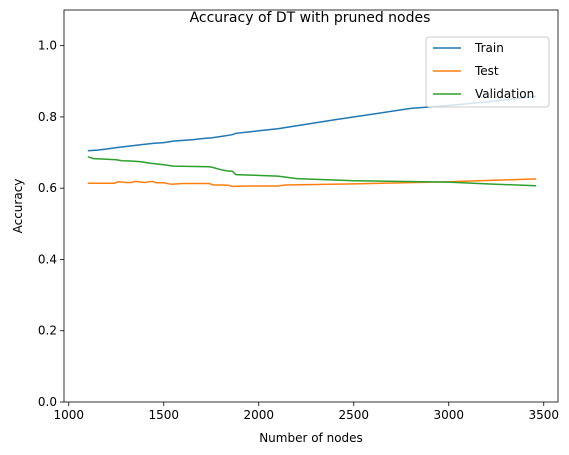 The image size is (569, 455). I want to click on x-tick-label: 3500, so click(543, 415).